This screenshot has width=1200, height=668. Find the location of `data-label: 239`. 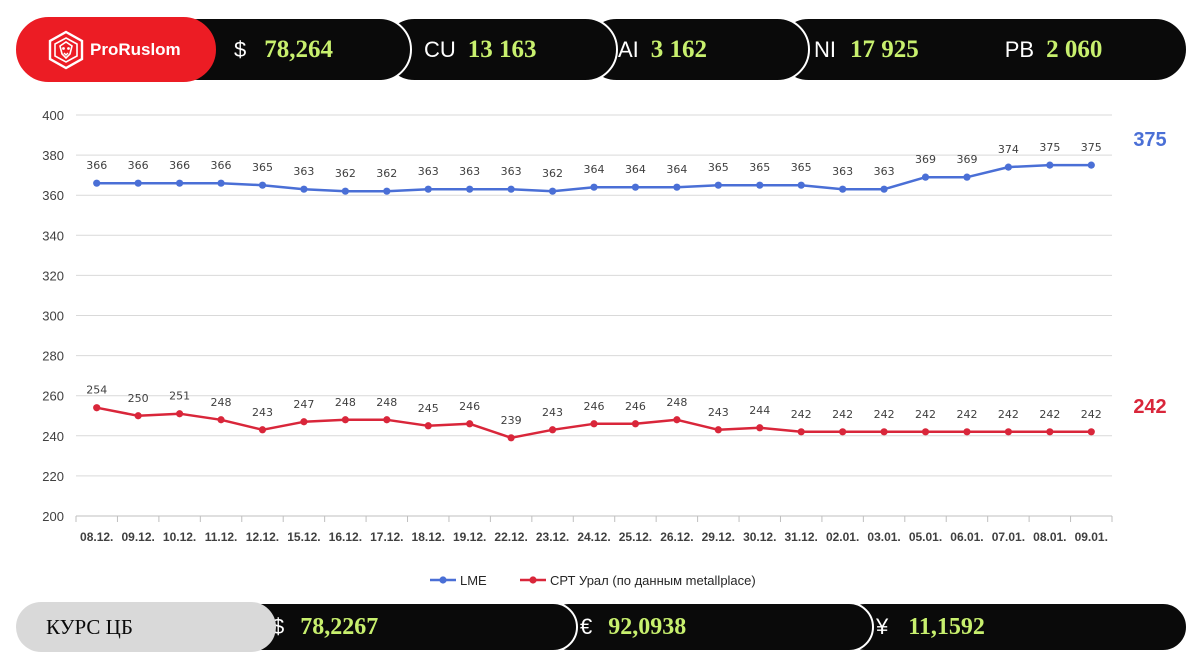

data-label: 239 is located at coordinates (511, 420).